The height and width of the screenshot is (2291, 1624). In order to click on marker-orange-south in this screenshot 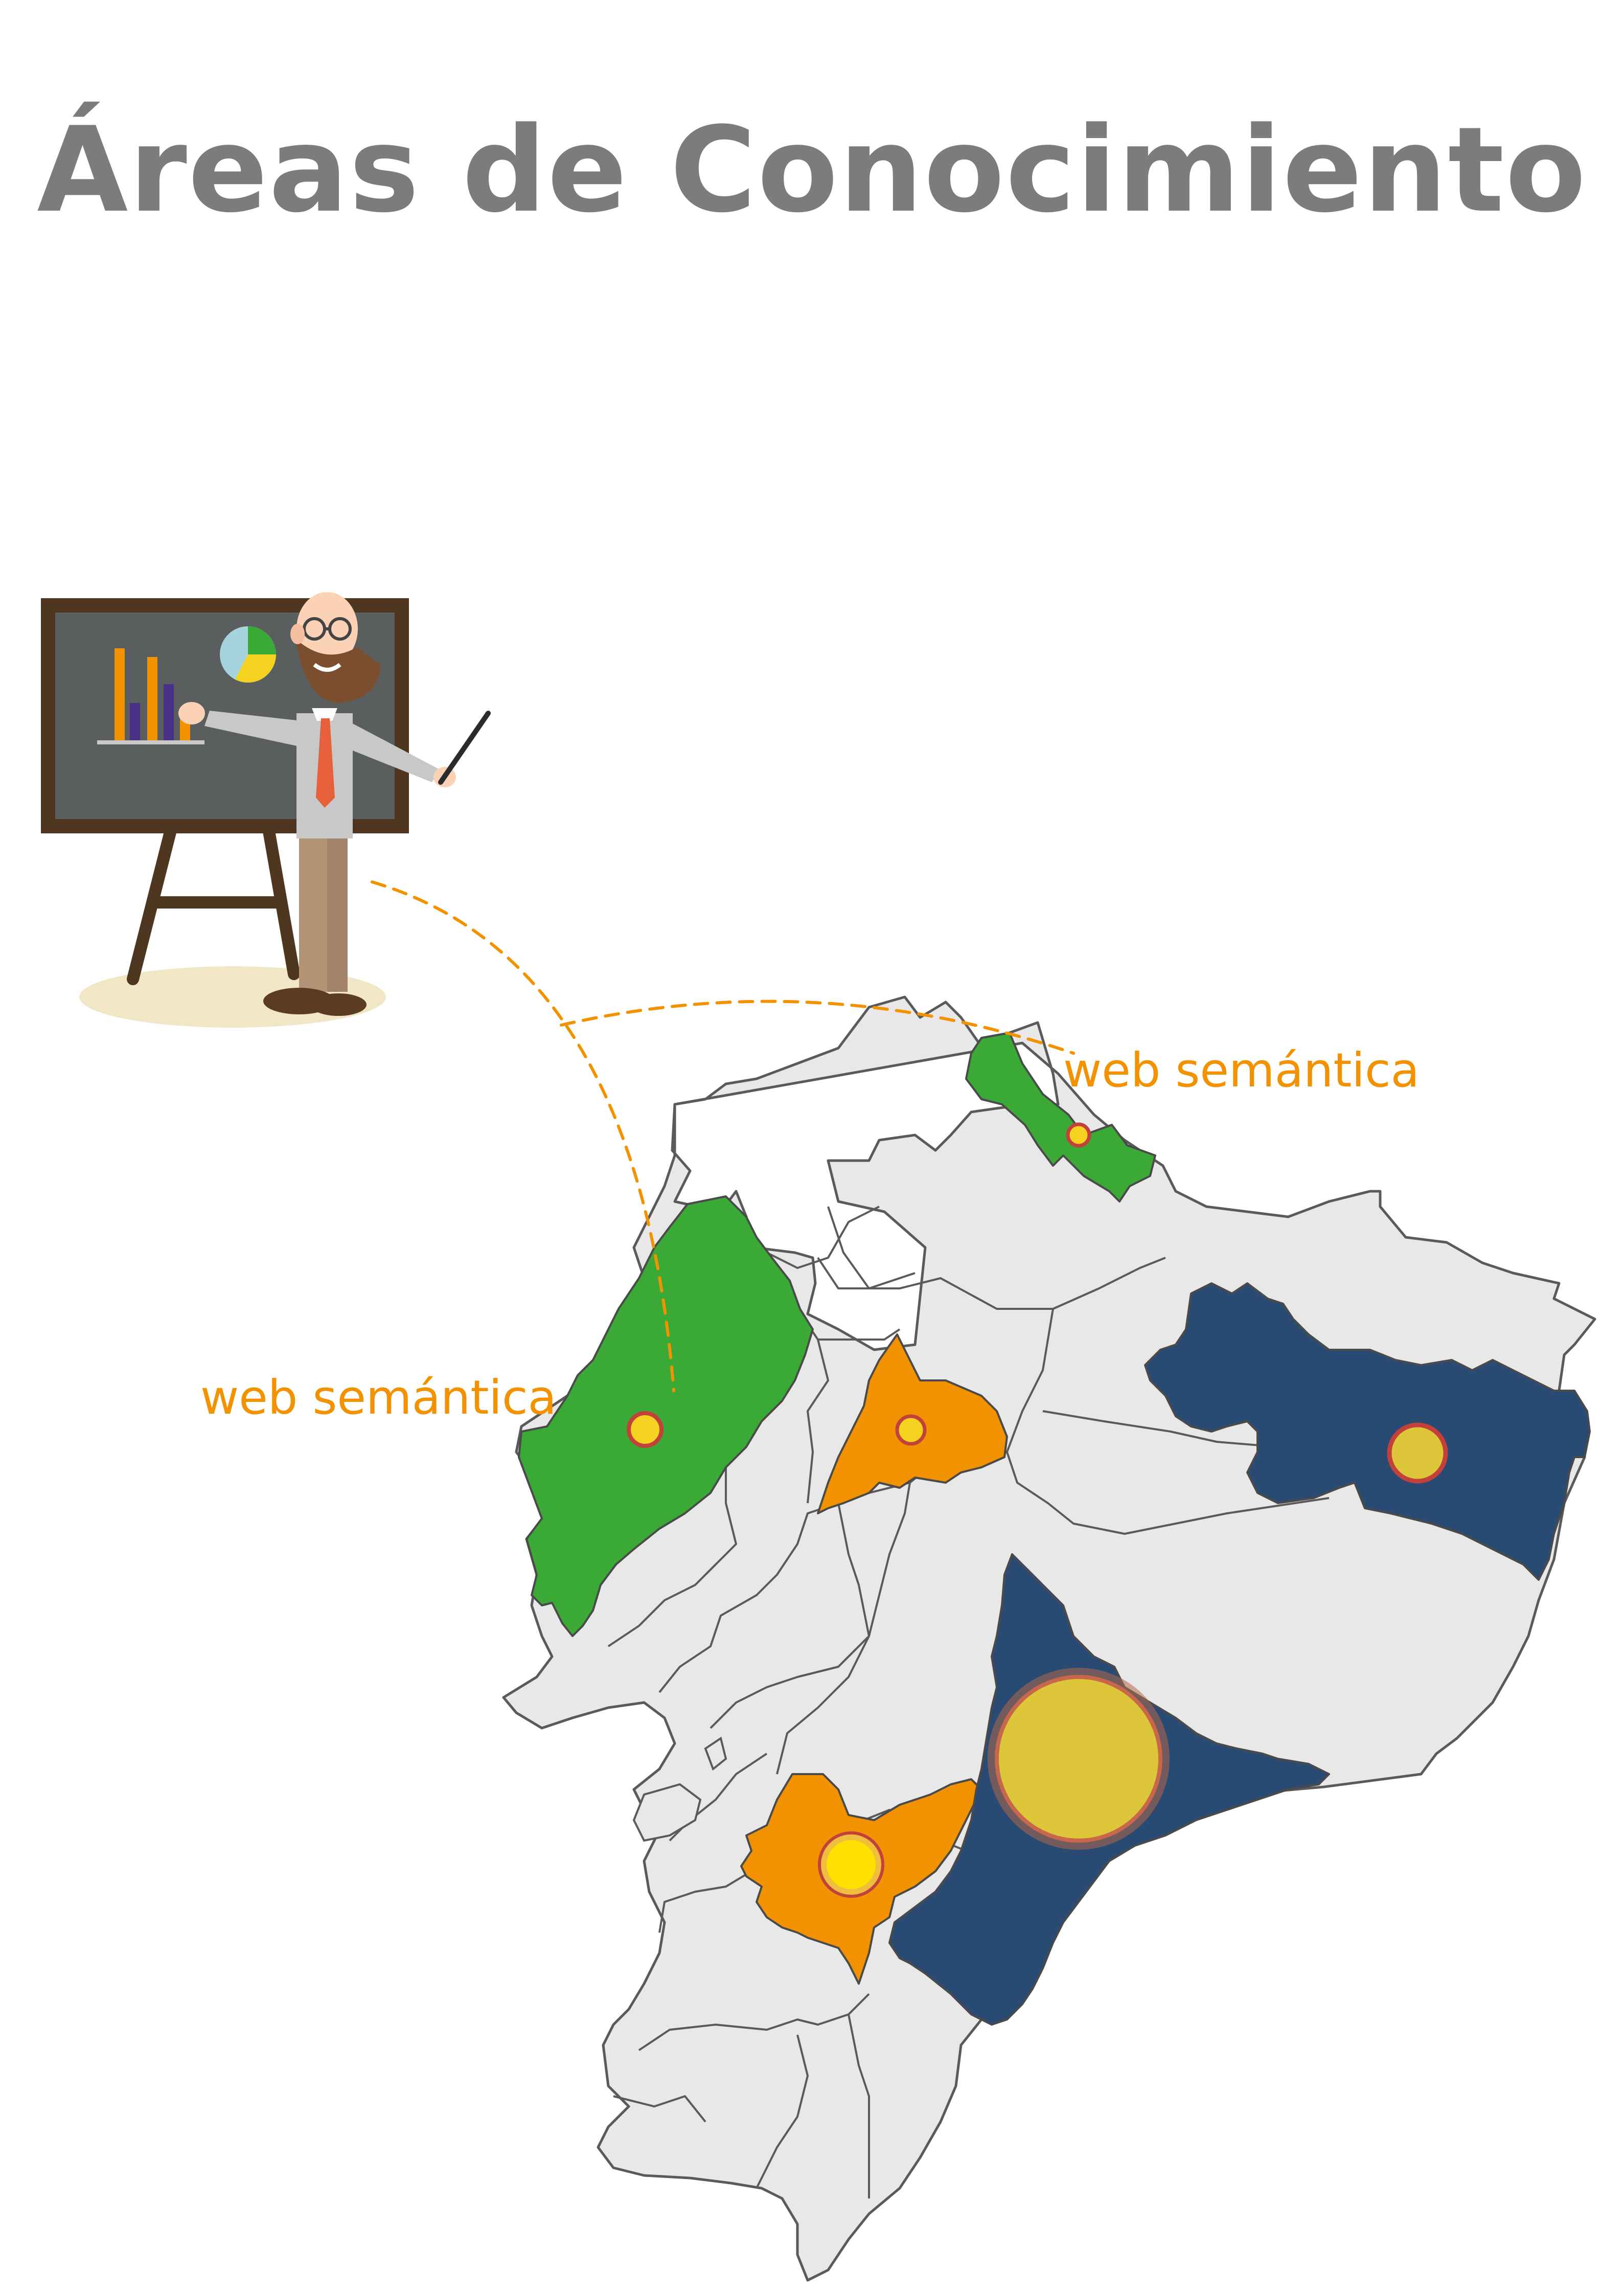, I will do `click(851, 1864)`.